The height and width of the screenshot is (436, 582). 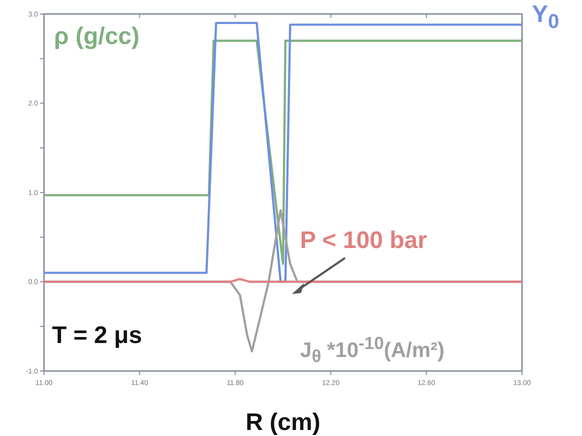 I want to click on series-label: Y$_{0}$, so click(x=546, y=17).